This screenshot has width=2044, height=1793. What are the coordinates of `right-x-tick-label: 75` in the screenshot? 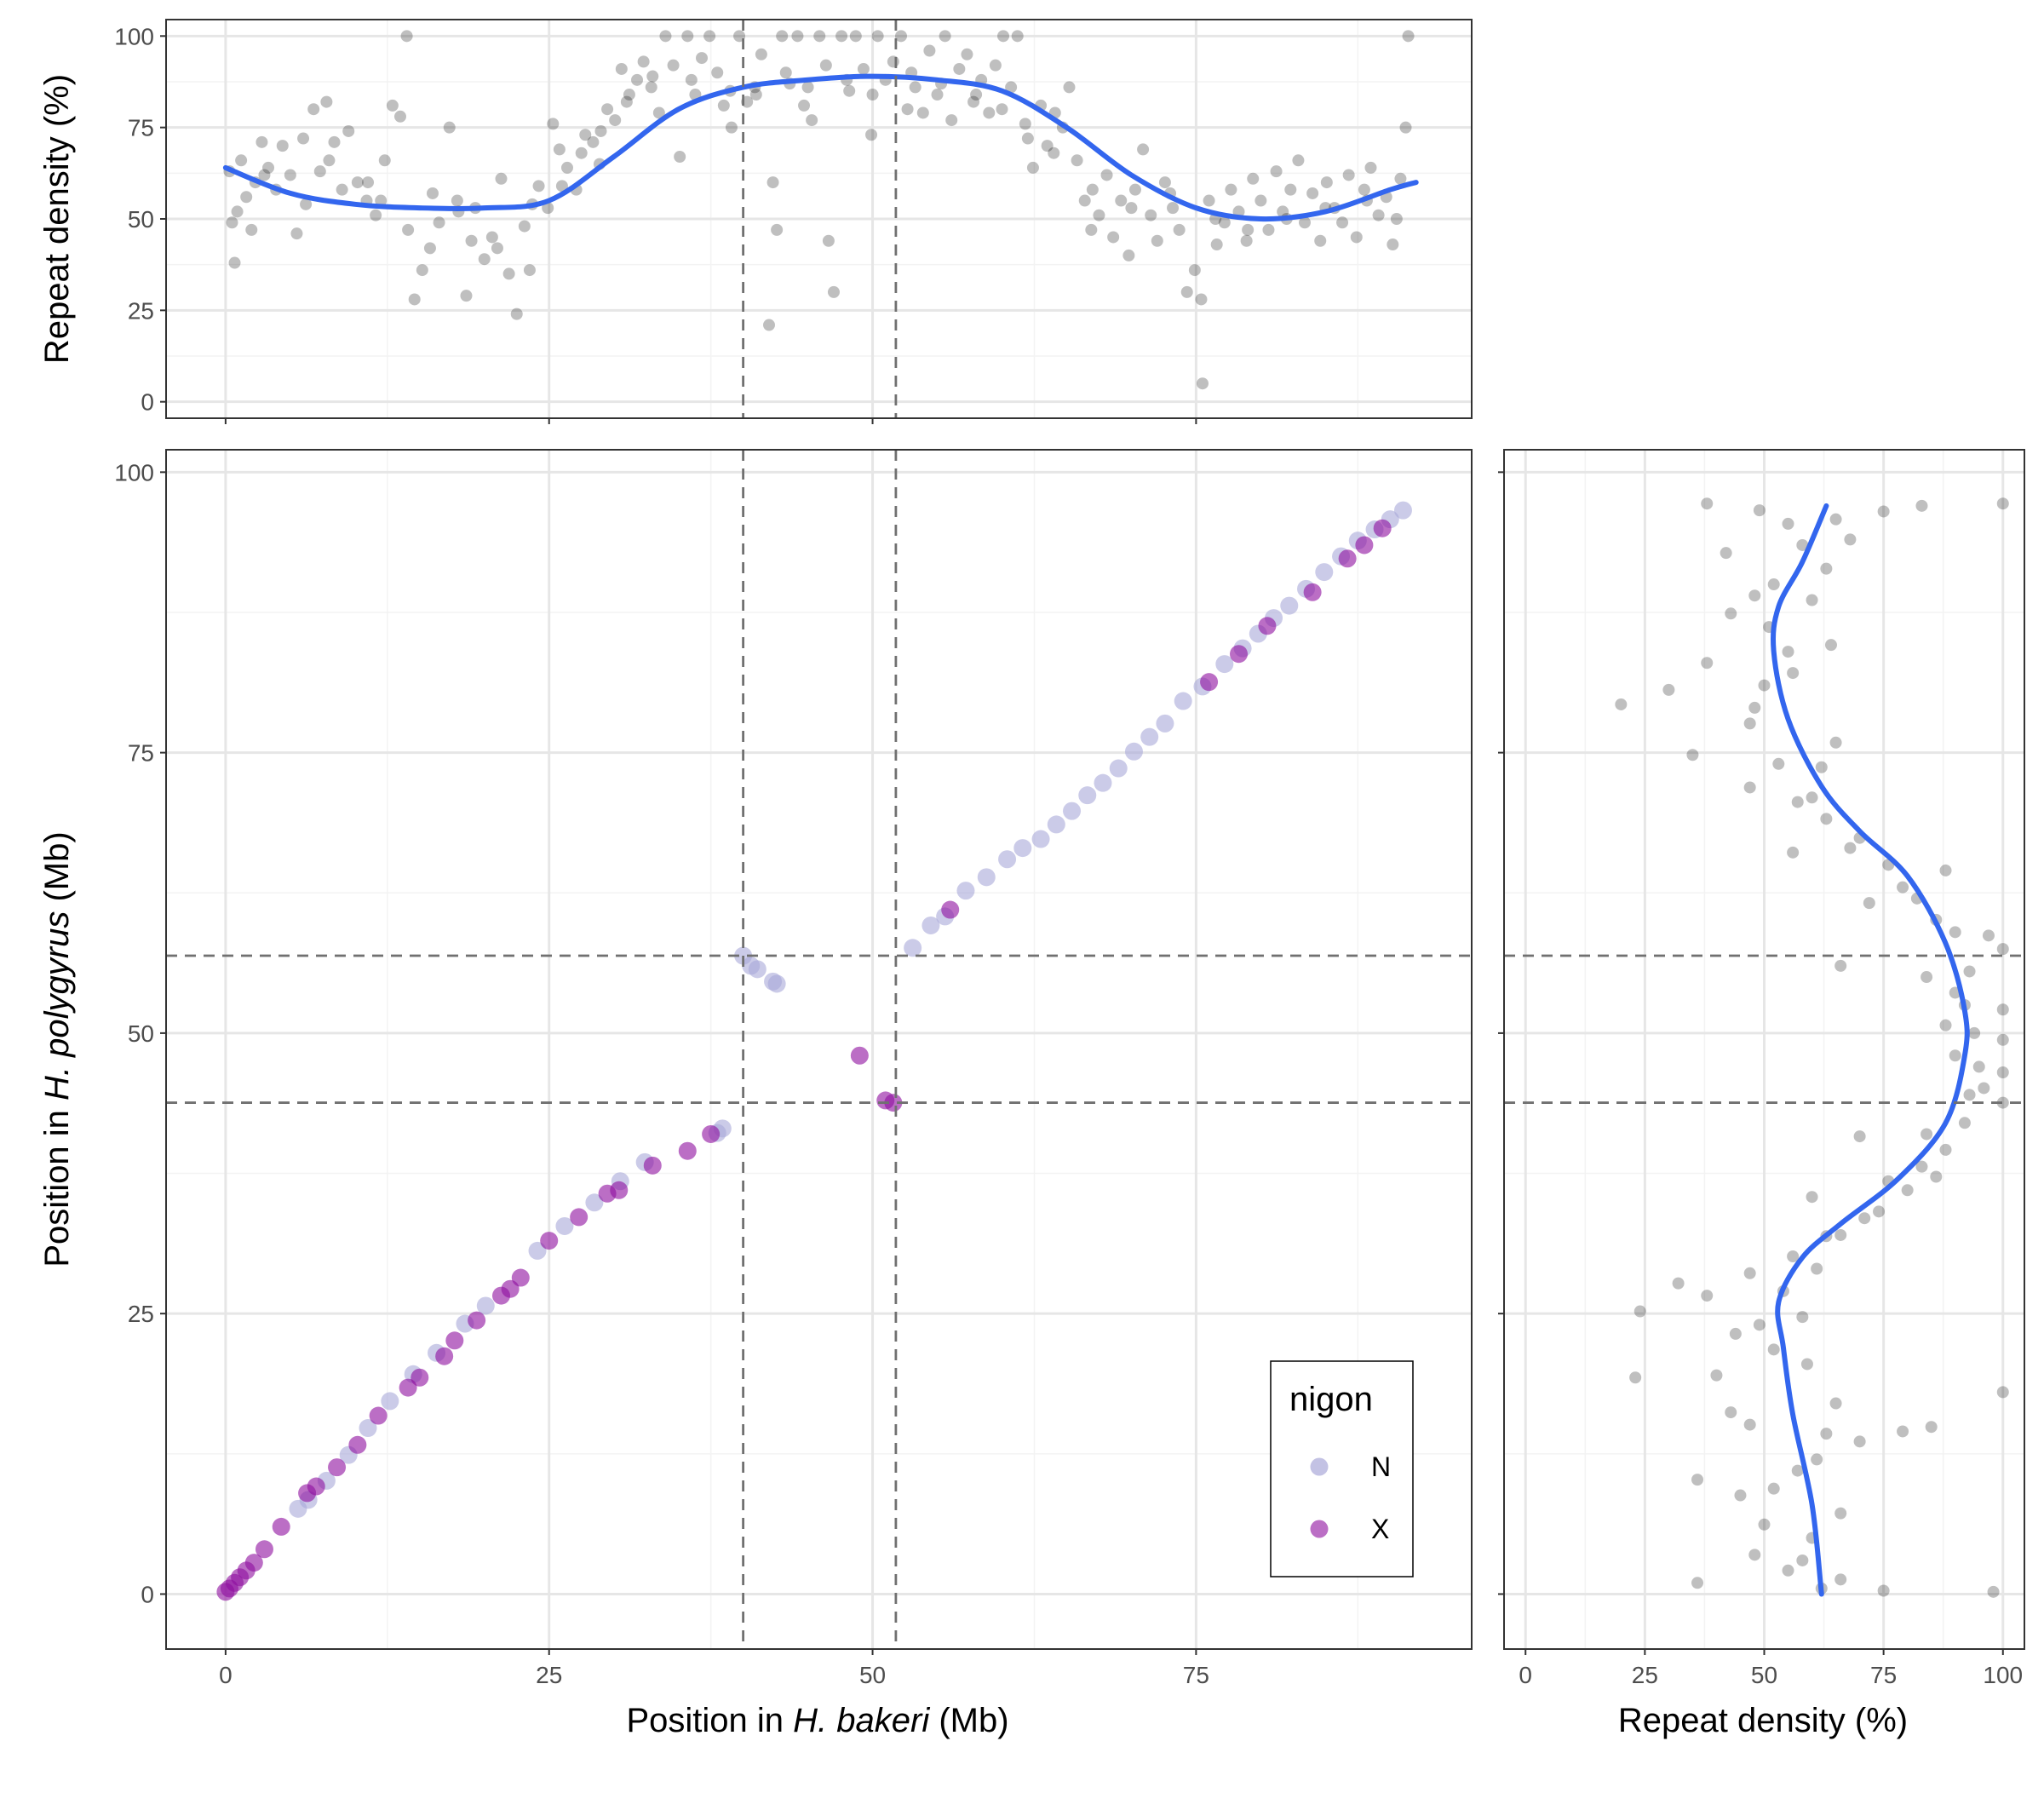 It's located at (1883, 1675).